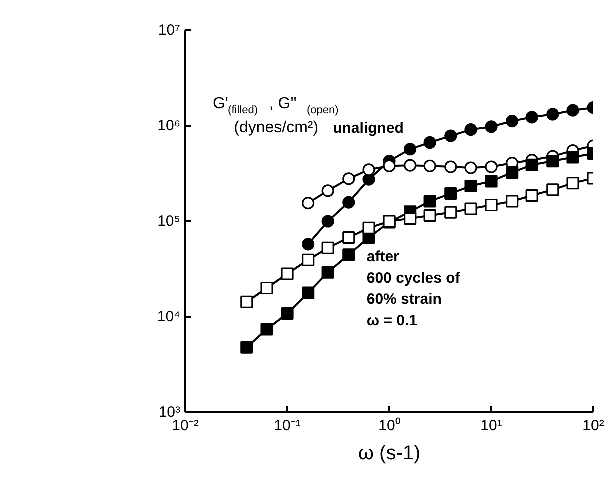  What do you see at coordinates (169, 126) in the screenshot?
I see `y-tick-label: 10⁶` at bounding box center [169, 126].